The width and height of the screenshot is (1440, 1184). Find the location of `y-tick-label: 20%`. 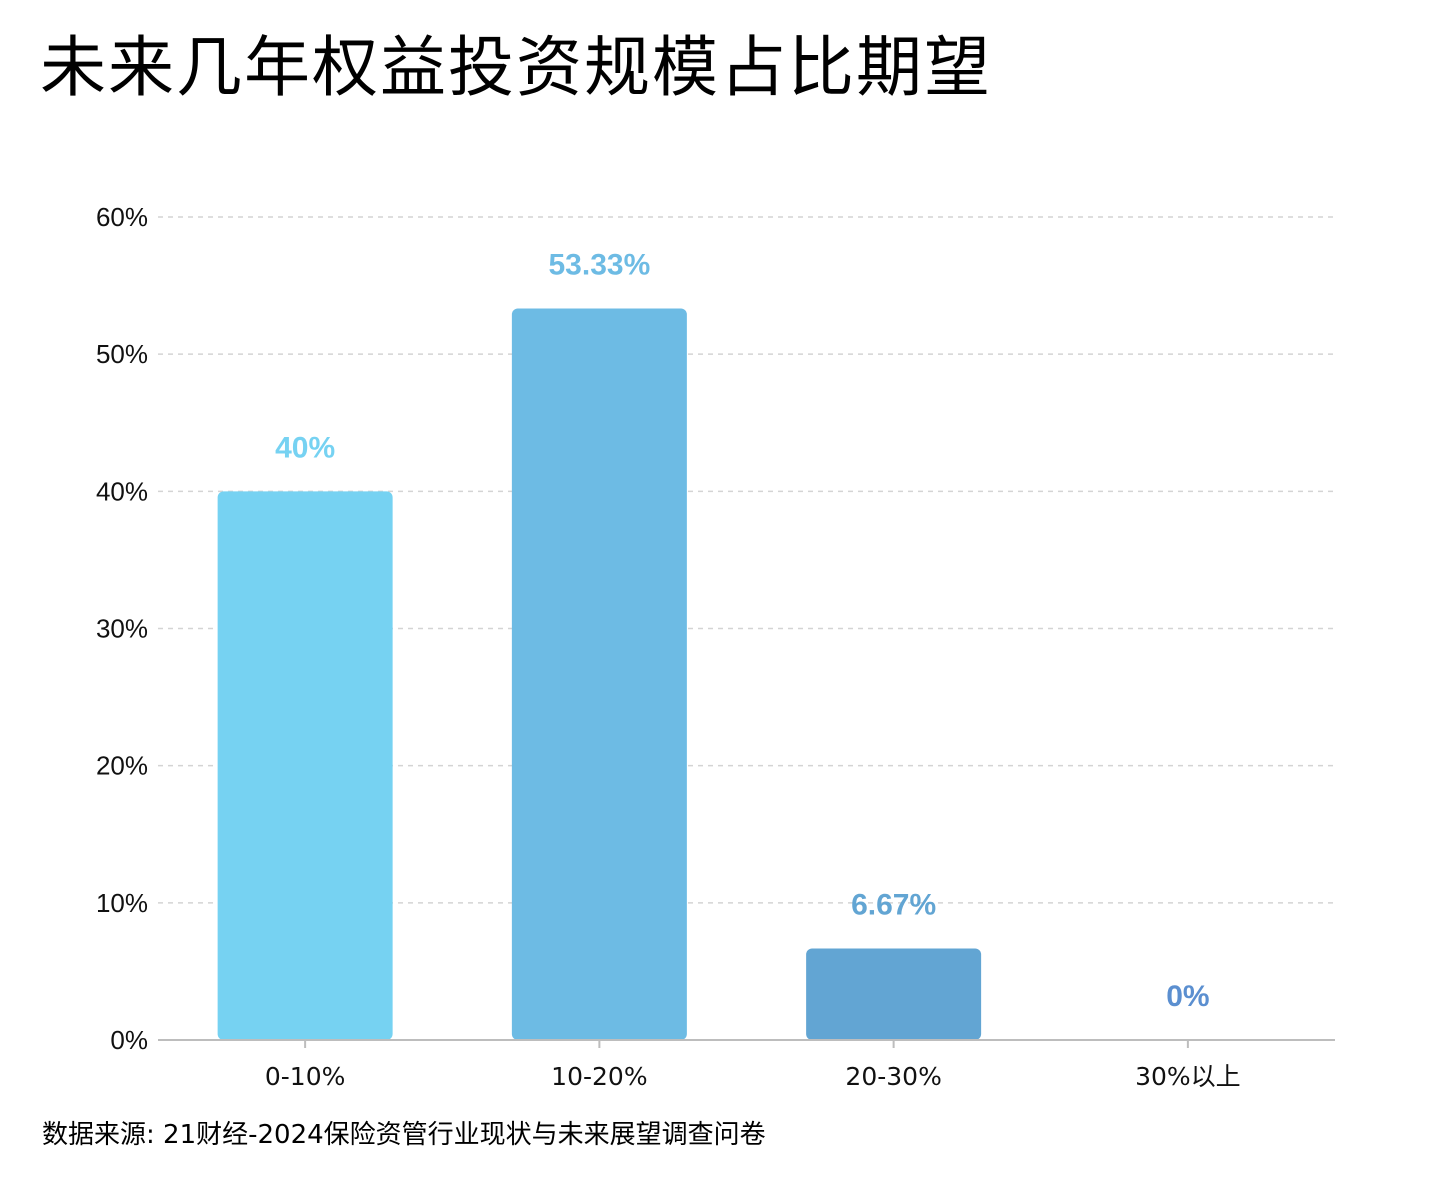

y-tick-label: 20% is located at coordinates (122, 766).